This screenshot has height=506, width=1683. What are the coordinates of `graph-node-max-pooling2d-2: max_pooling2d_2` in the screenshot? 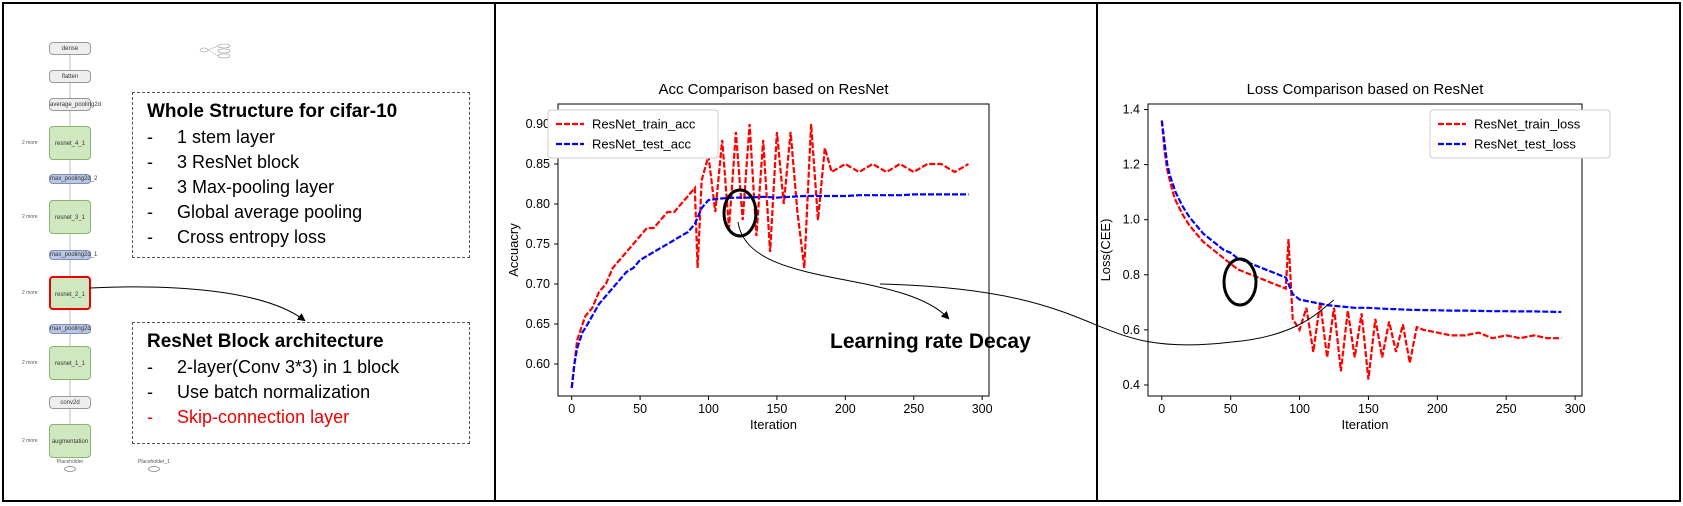 It's located at (73, 179).